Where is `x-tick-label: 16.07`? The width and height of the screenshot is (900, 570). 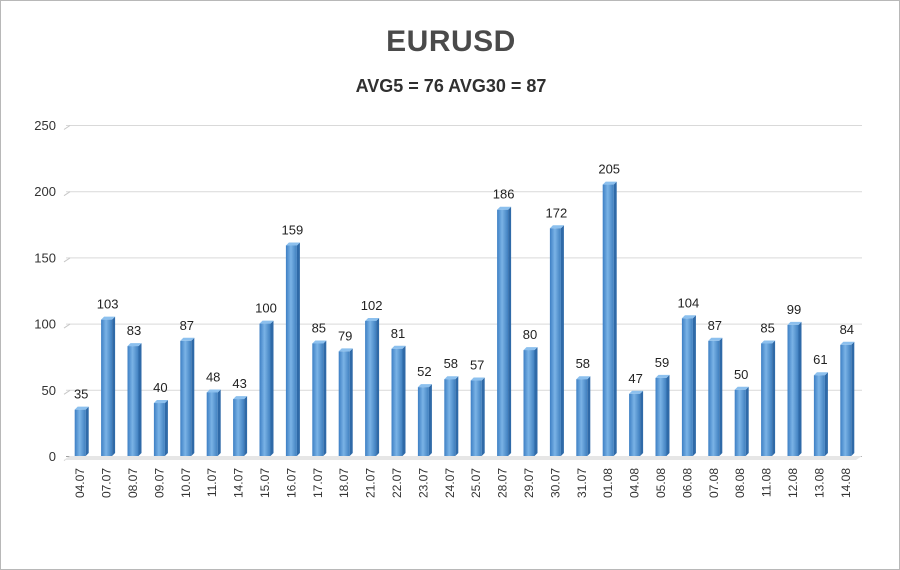
x-tick-label: 16.07 is located at coordinates (291, 483).